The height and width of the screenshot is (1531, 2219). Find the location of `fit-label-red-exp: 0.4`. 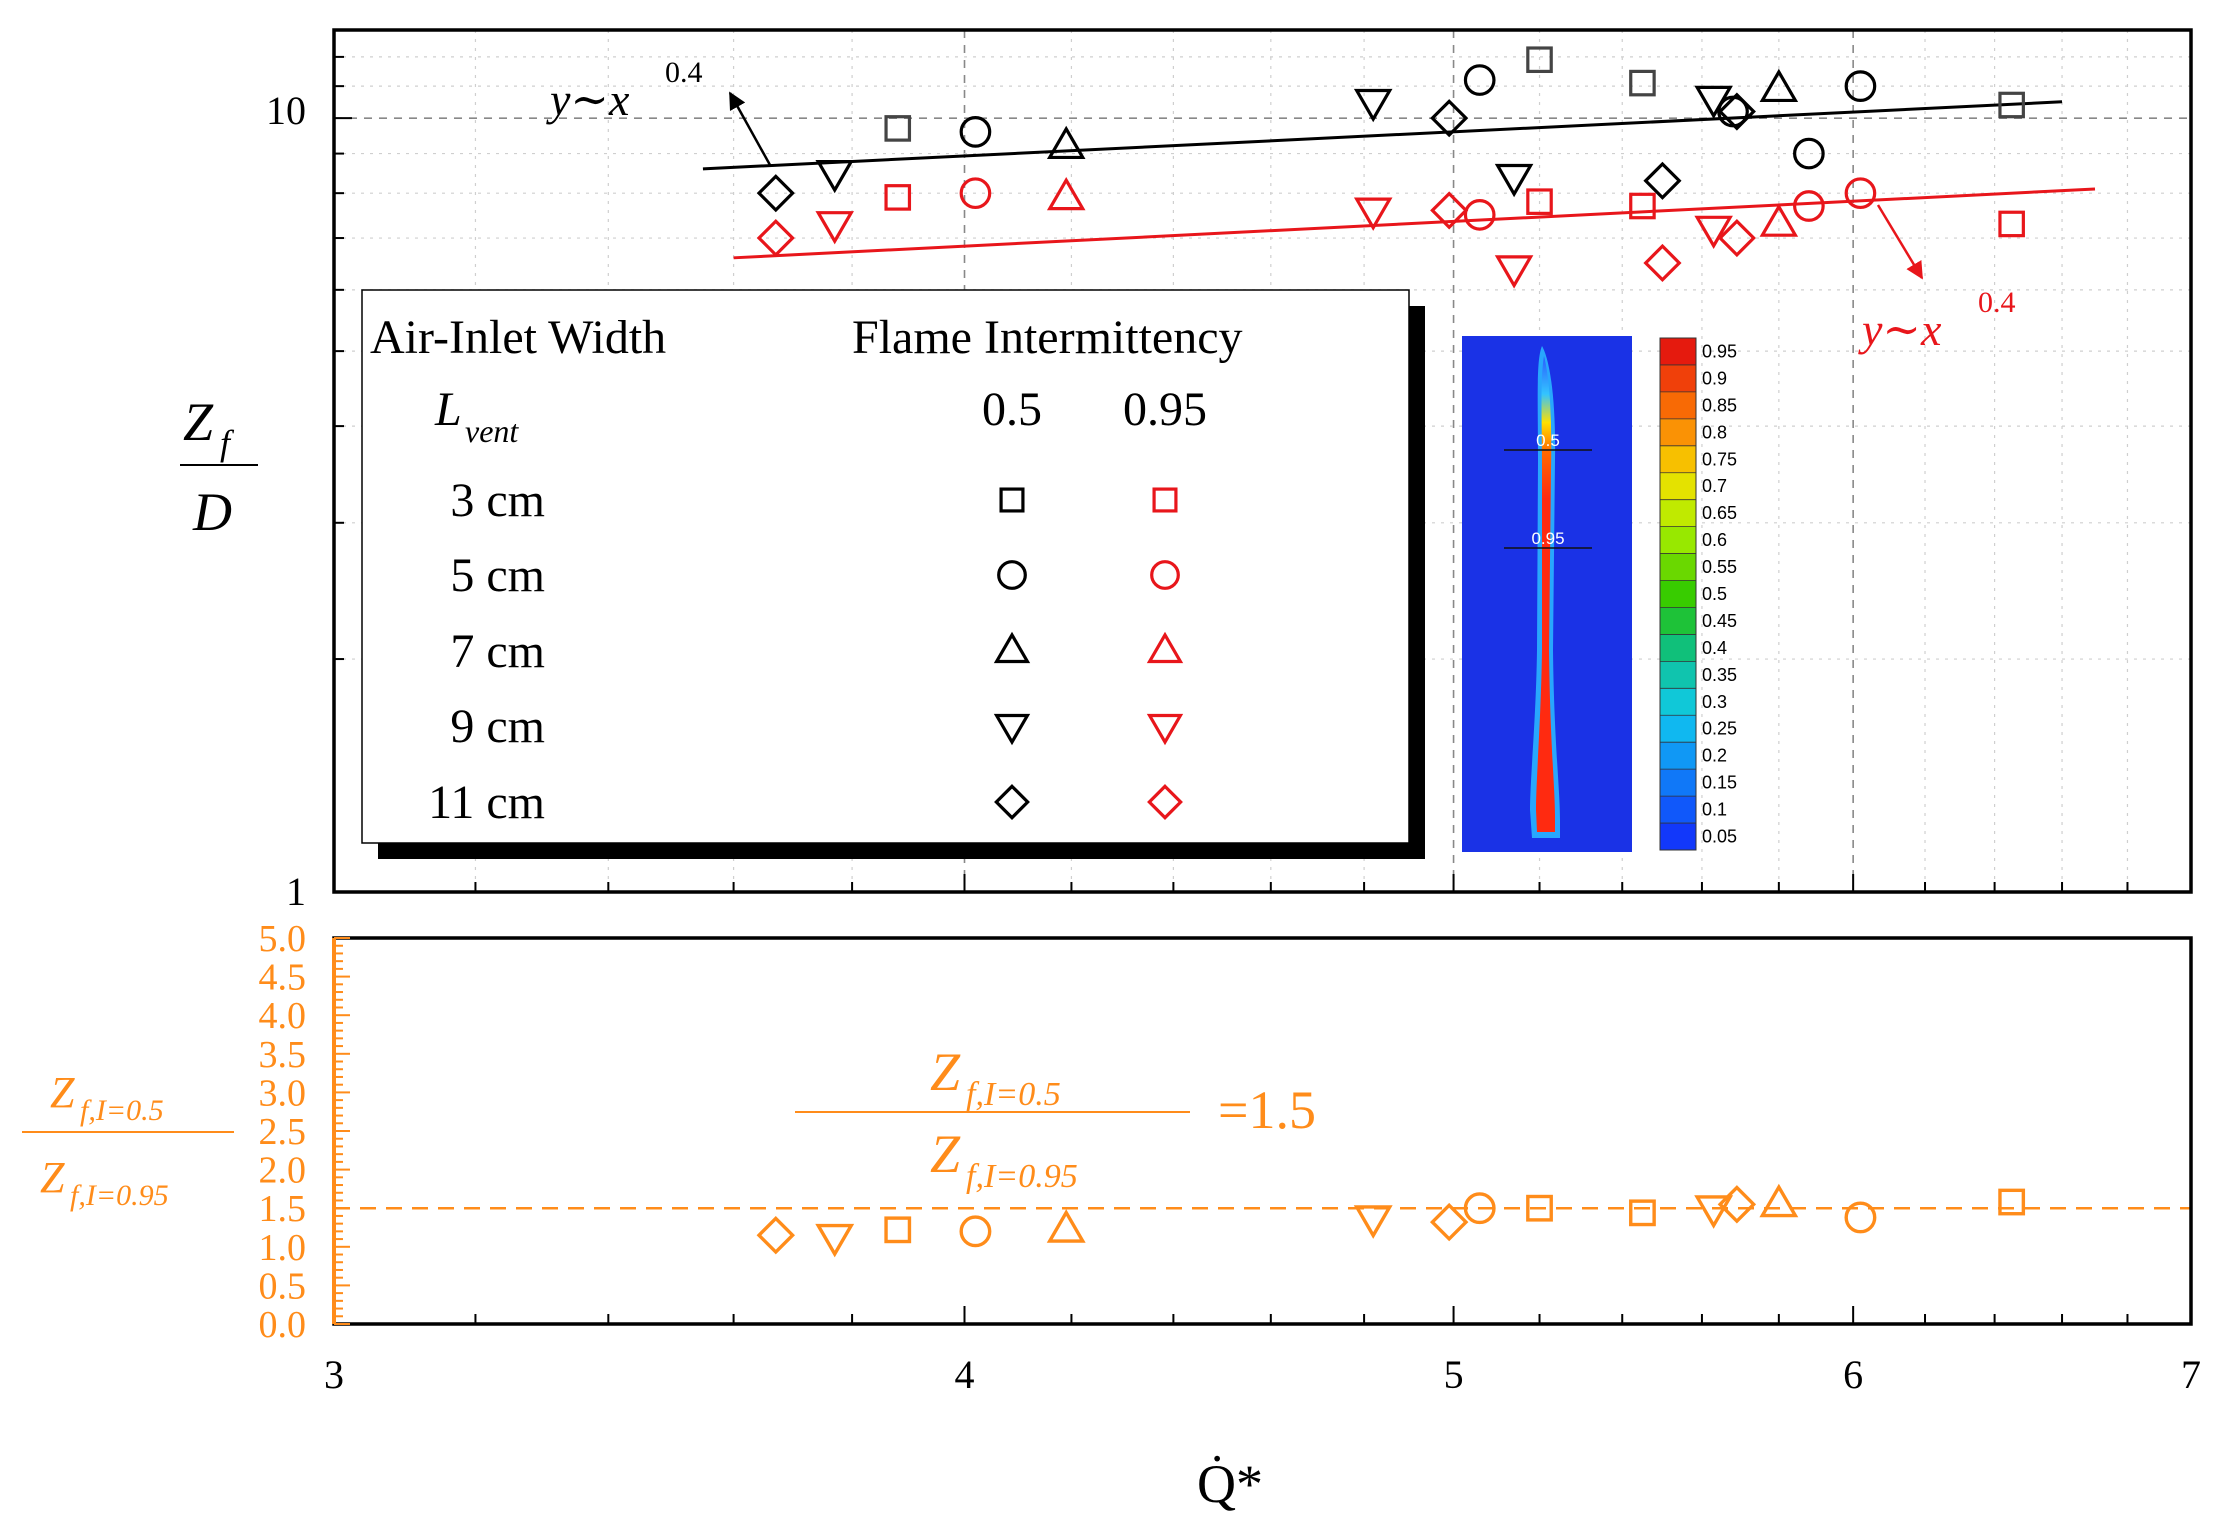

fit-label-red-exp: 0.4 is located at coordinates (1997, 302).